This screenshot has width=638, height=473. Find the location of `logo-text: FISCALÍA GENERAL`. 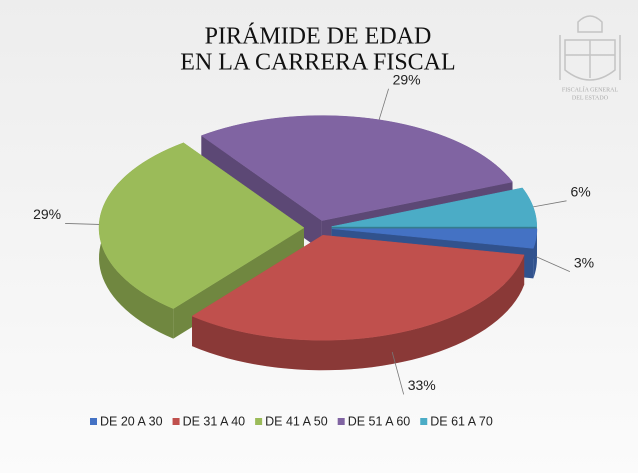

logo-text: FISCALÍA GENERAL is located at coordinates (590, 89).